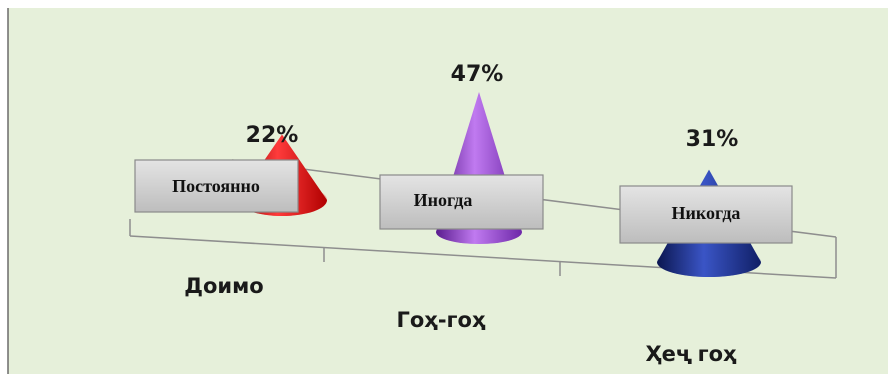 This screenshot has height=383, width=892. I want to click on overlay-box-1: Иногда, so click(461, 202).